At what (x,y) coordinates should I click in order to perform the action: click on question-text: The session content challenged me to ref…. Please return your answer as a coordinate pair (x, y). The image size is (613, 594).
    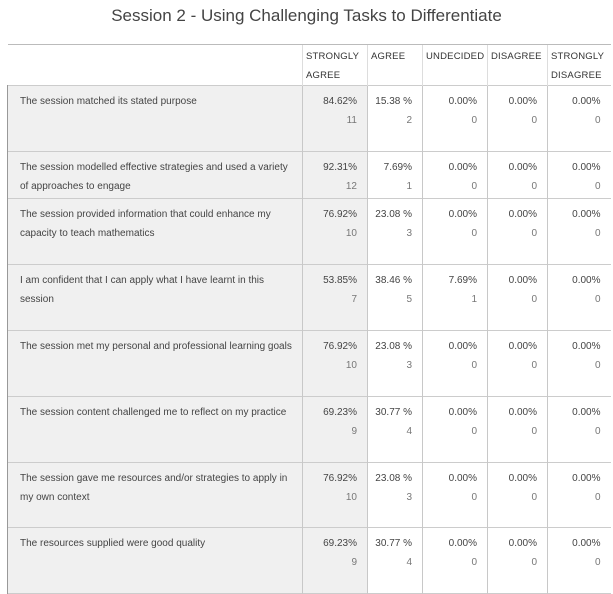
    Looking at the image, I should click on (155, 429).